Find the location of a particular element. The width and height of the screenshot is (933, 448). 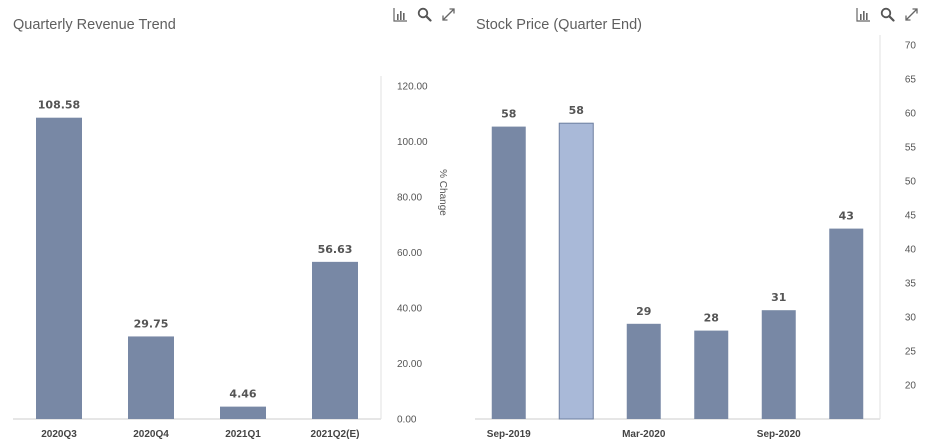

x-tick-label: 2020Q3 is located at coordinates (59, 434).